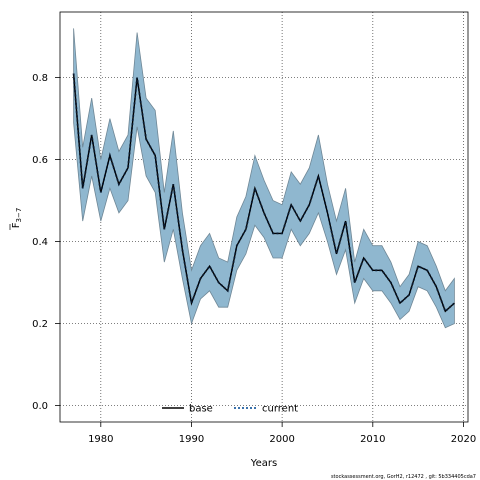 The width and height of the screenshot is (480, 480). What do you see at coordinates (40, 160) in the screenshot?
I see `y-tick-label: 0.6` at bounding box center [40, 160].